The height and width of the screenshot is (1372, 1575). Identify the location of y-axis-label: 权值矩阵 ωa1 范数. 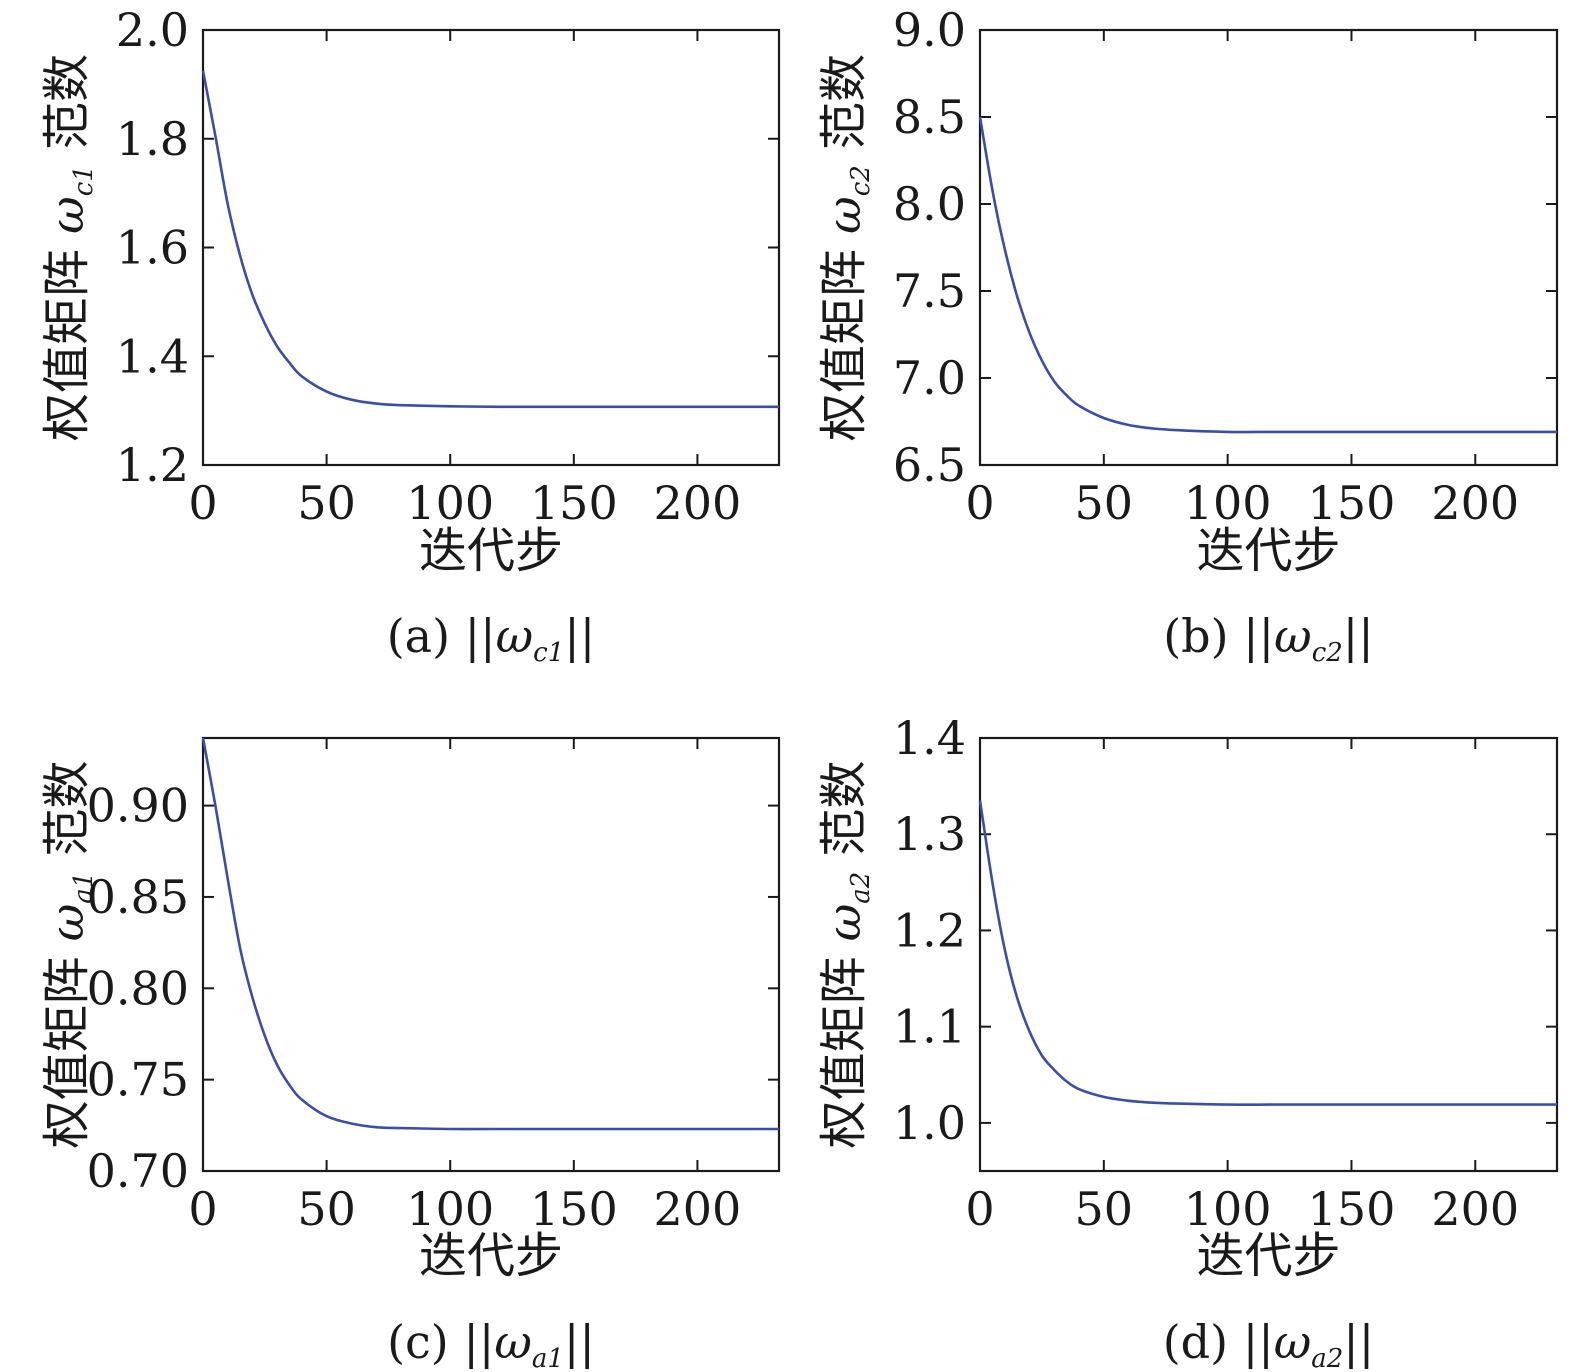
(69, 954).